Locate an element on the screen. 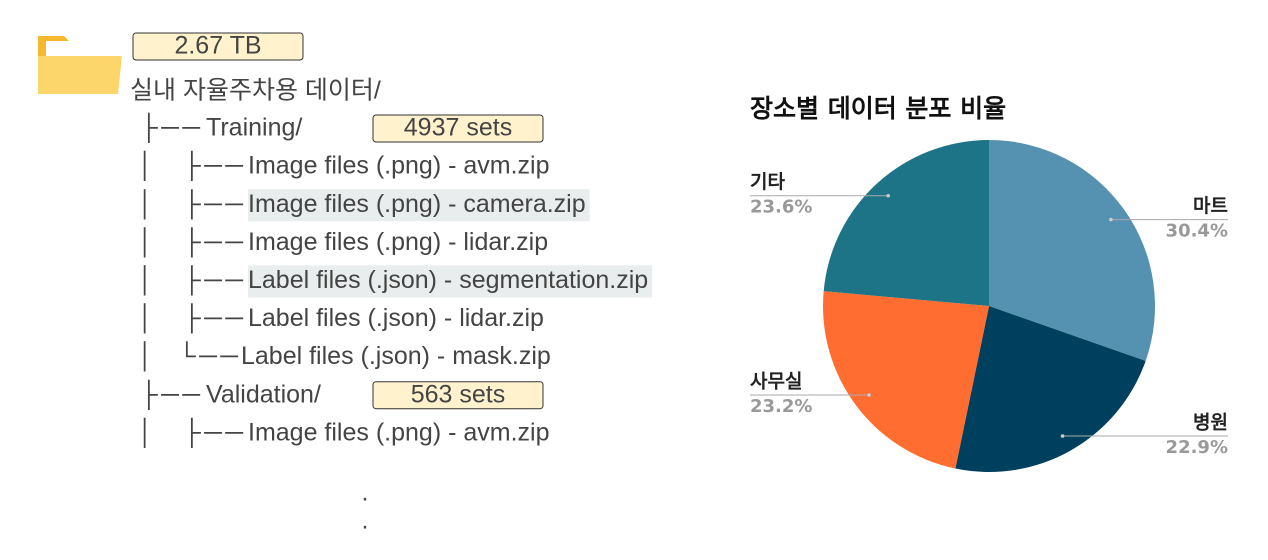 The height and width of the screenshot is (560, 1268). tree-branch: └── is located at coordinates (208, 355).